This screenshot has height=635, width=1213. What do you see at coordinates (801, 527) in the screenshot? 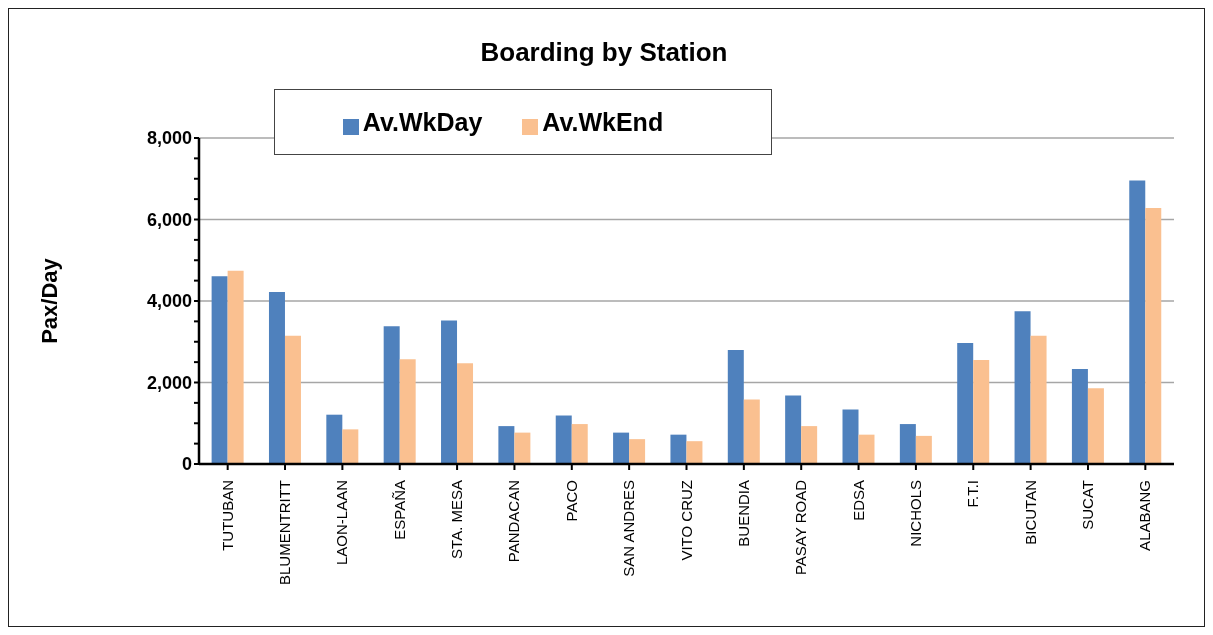
I see `x-tick-label: PASAY ROAD` at bounding box center [801, 527].